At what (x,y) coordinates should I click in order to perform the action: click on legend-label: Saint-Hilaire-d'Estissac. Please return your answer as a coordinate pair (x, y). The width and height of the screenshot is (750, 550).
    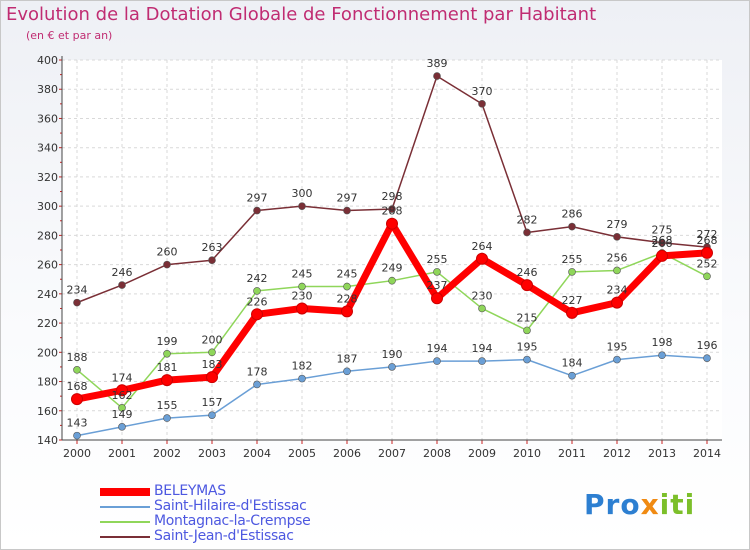
    Looking at the image, I should click on (230, 506).